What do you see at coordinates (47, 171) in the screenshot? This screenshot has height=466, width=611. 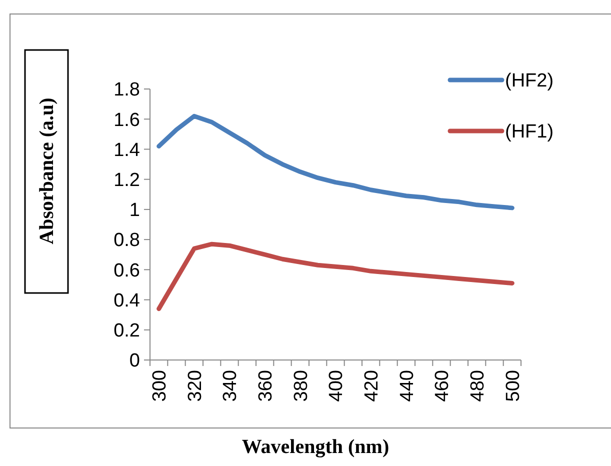 I see `y-axis-title: Absorbance (a.u)` at bounding box center [47, 171].